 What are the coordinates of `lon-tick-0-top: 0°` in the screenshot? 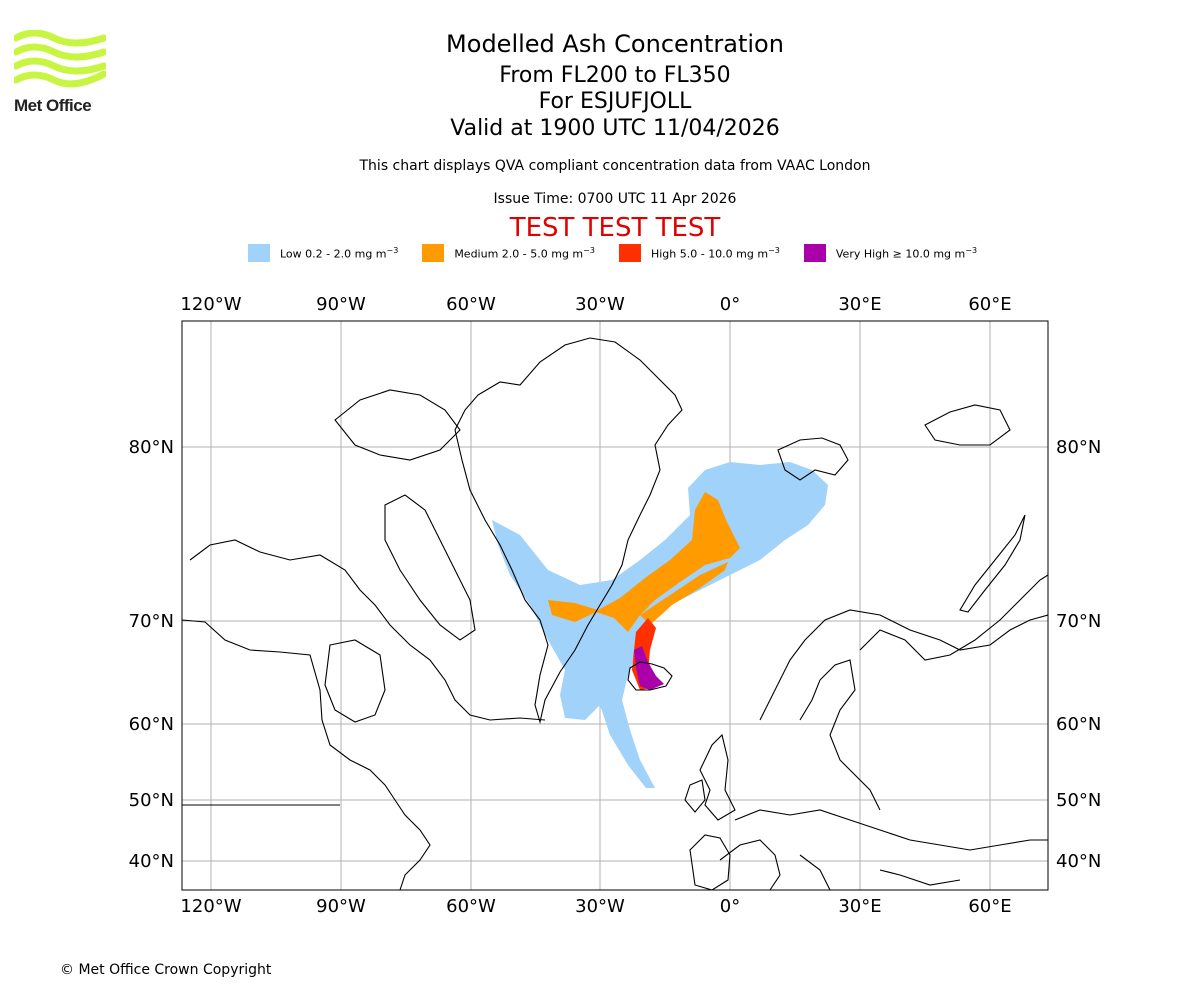 It's located at (730, 304).